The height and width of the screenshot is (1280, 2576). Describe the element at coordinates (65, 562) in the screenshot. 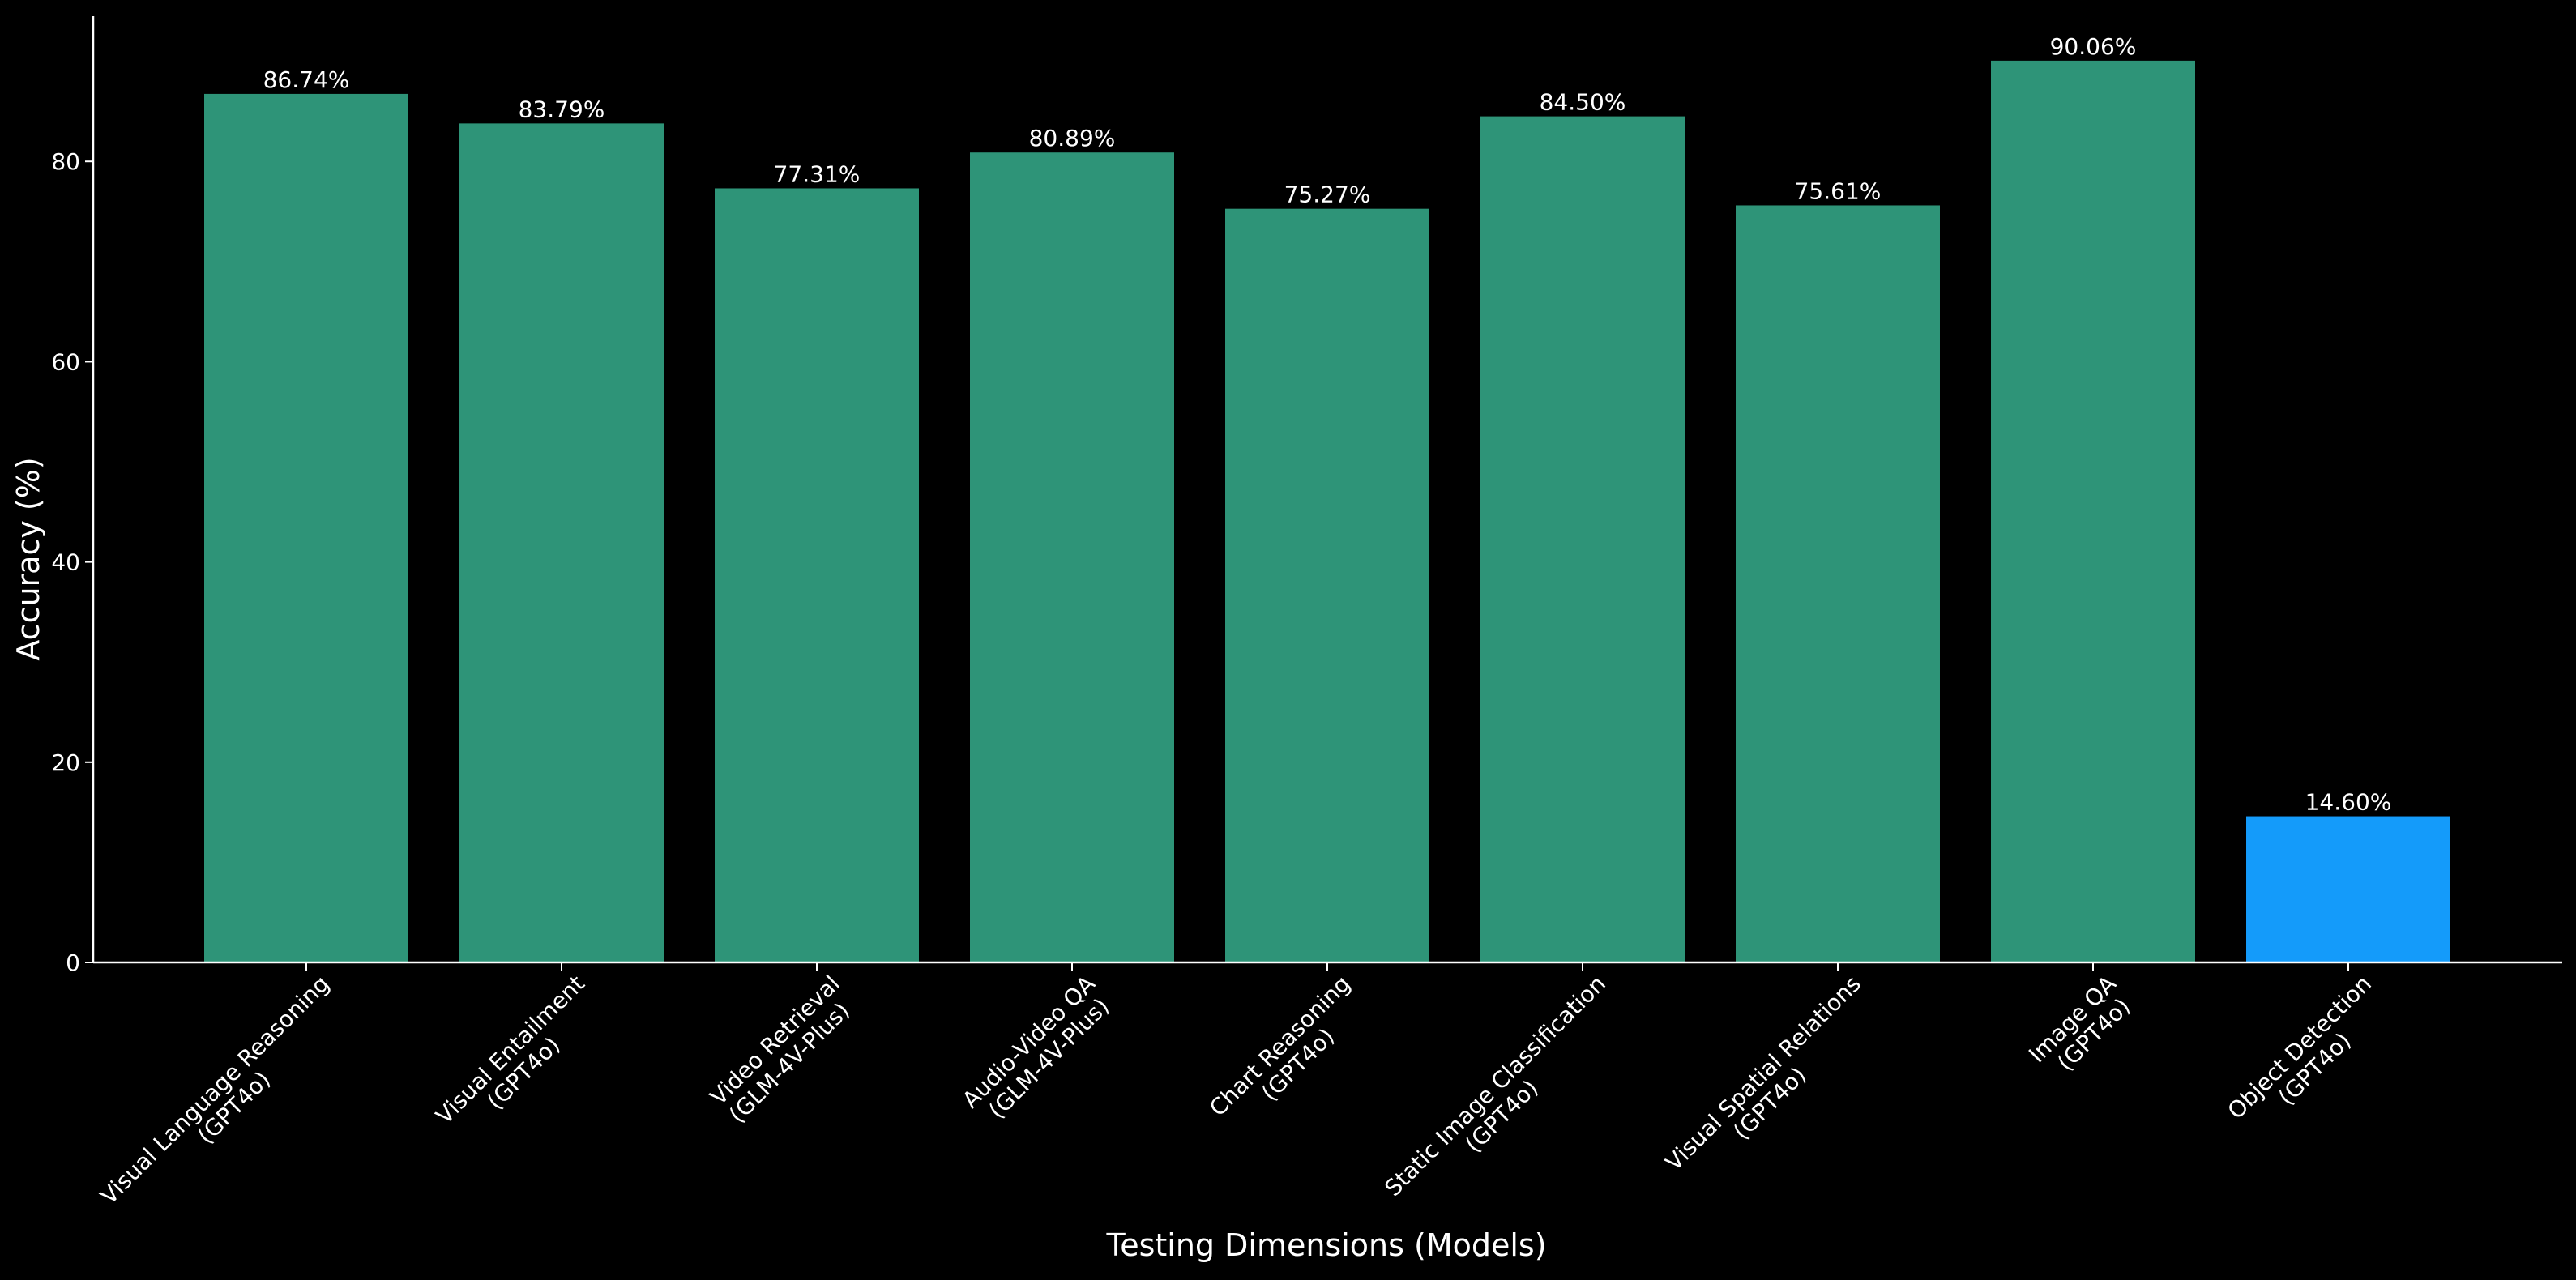

I see `y-tick-label: 40` at that location.